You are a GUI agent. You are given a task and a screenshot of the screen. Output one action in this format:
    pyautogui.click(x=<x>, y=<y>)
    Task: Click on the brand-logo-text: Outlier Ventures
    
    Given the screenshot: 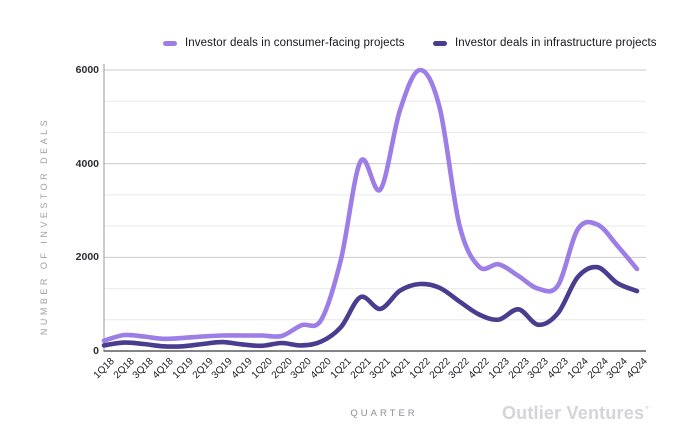 What is the action you would take?
    pyautogui.click(x=573, y=413)
    